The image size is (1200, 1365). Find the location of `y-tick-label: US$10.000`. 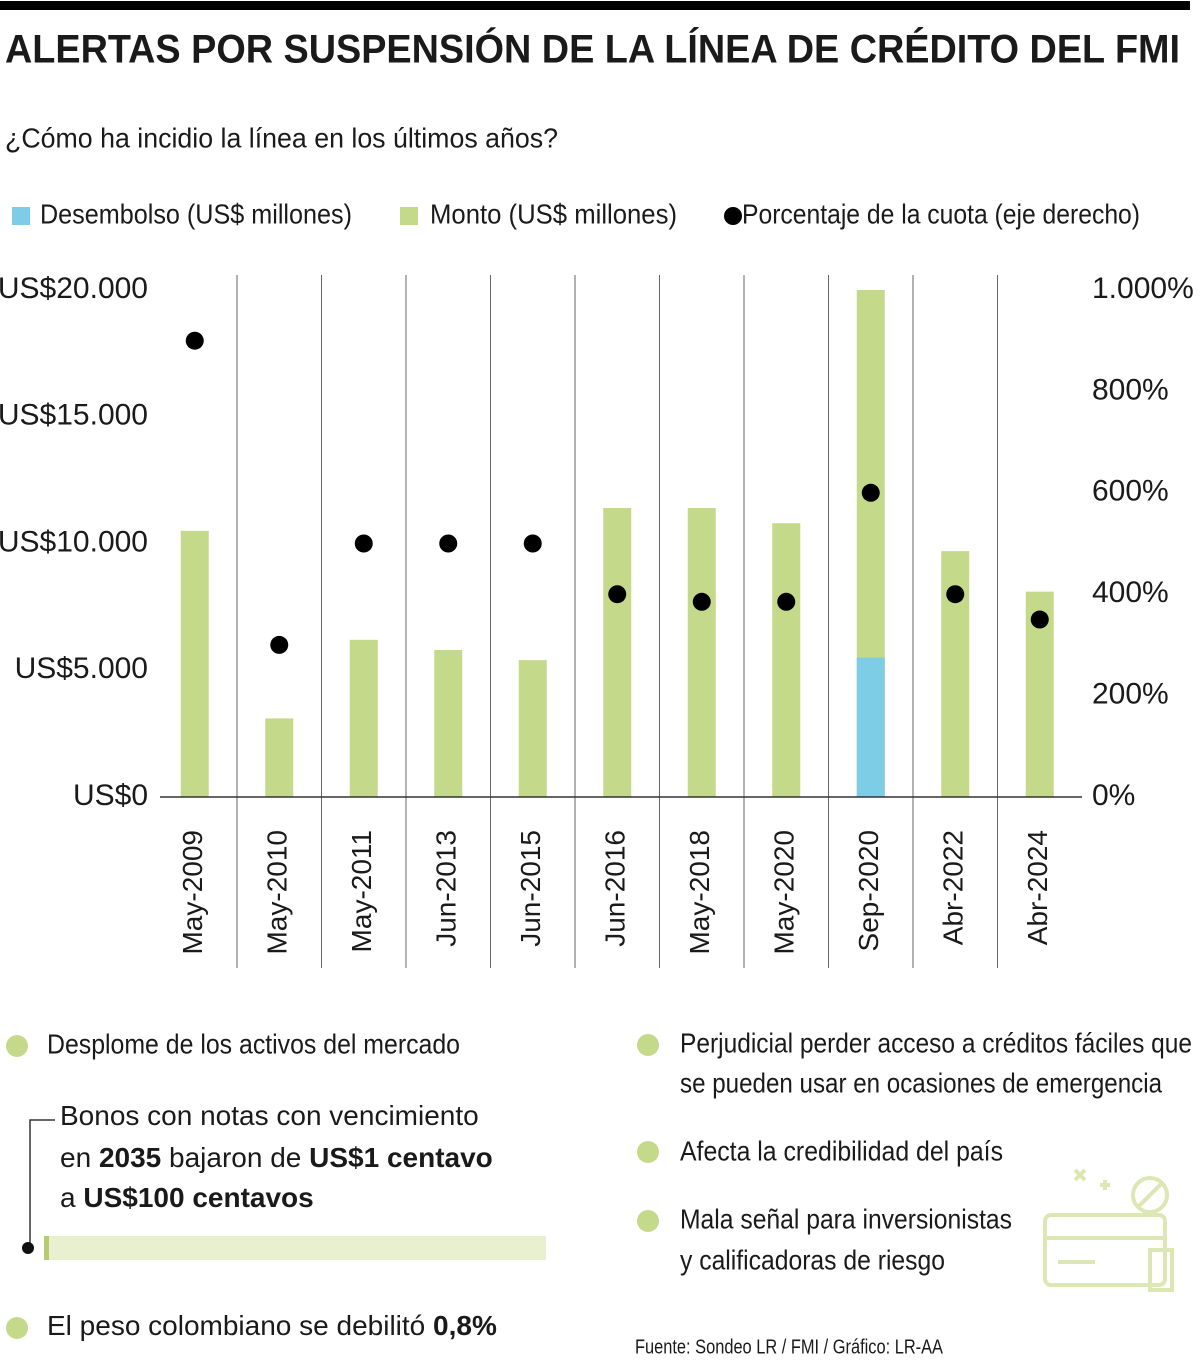

y-tick-label: US$10.000 is located at coordinates (74, 541).